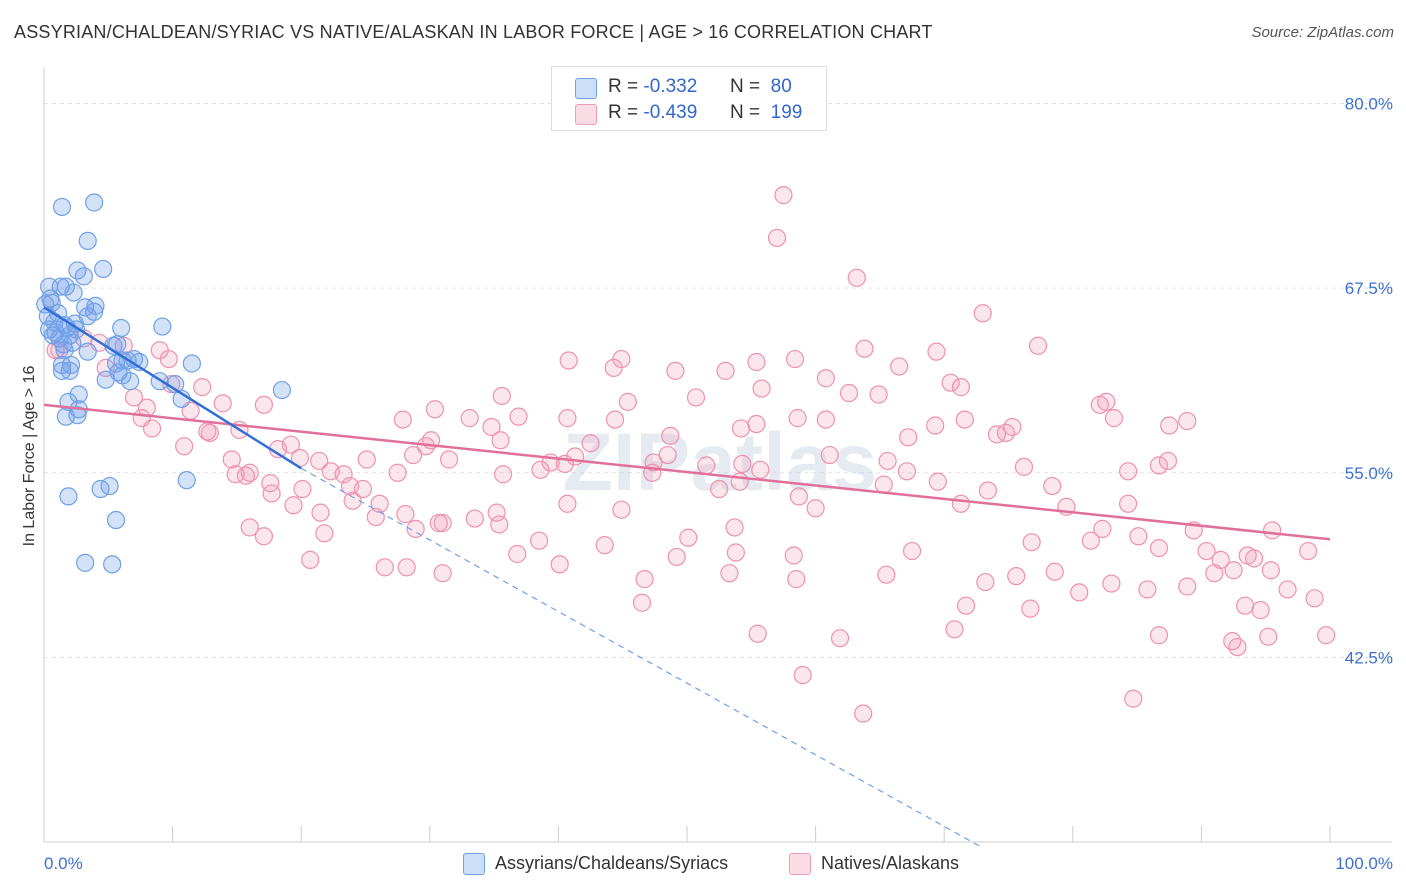 This screenshot has height=892, width=1406. I want to click on legend-row-natives: R = -0.439 N = 199, so click(689, 115).